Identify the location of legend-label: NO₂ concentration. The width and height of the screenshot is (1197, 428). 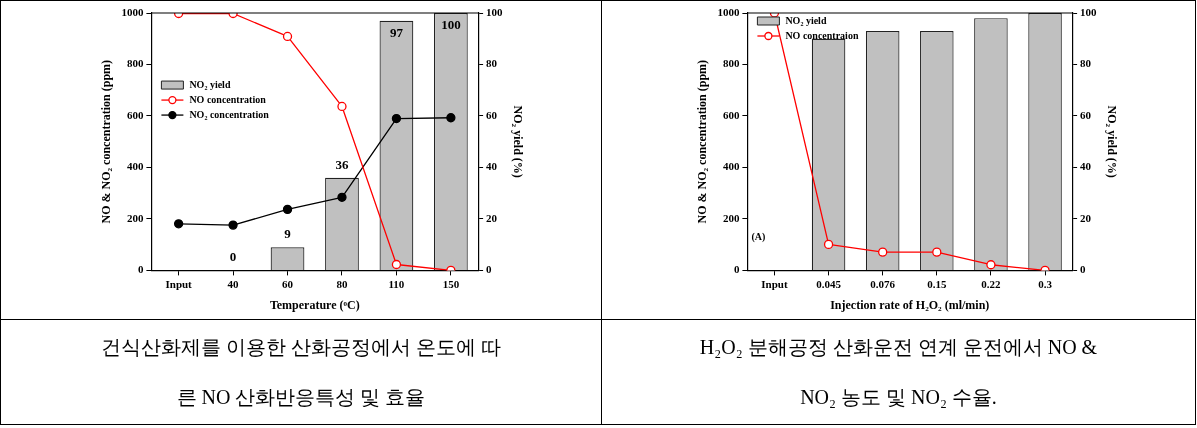
(229, 114).